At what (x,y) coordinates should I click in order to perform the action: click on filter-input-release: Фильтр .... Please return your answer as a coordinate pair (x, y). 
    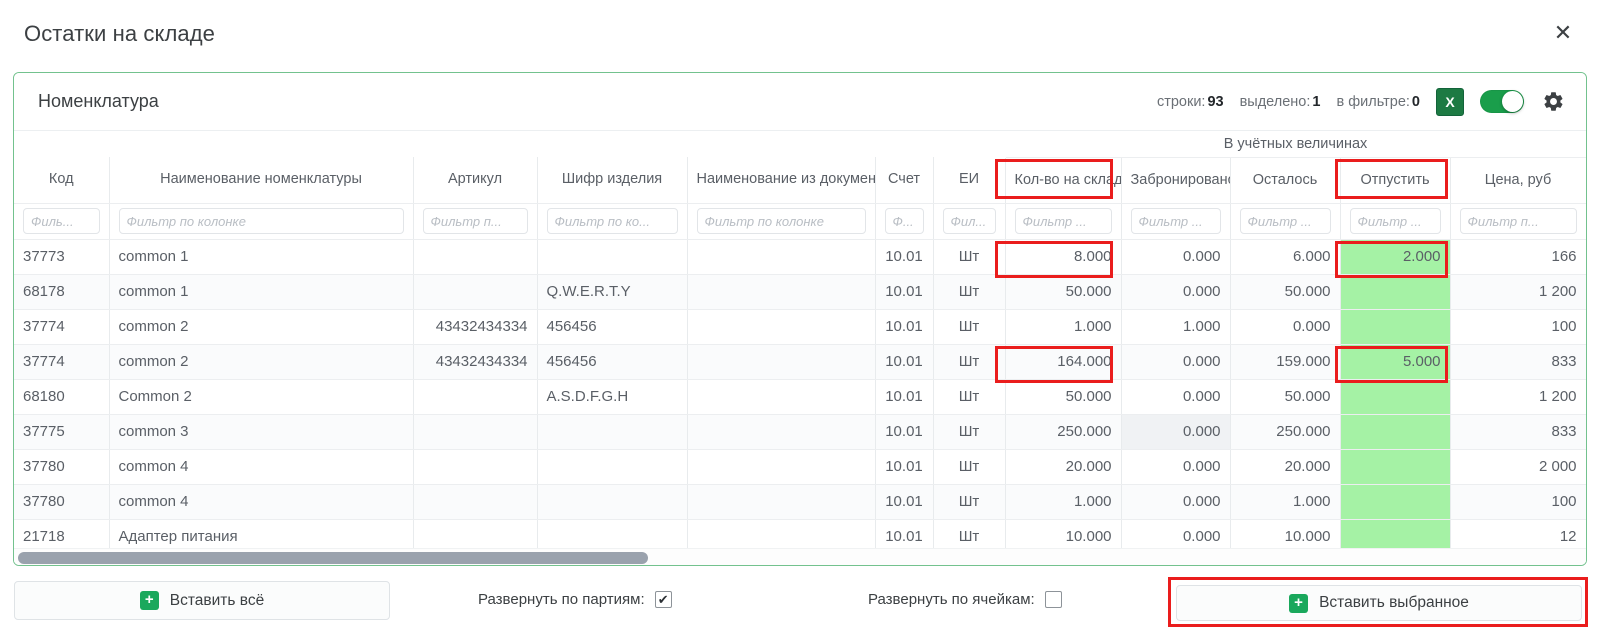
    Looking at the image, I should click on (1395, 221).